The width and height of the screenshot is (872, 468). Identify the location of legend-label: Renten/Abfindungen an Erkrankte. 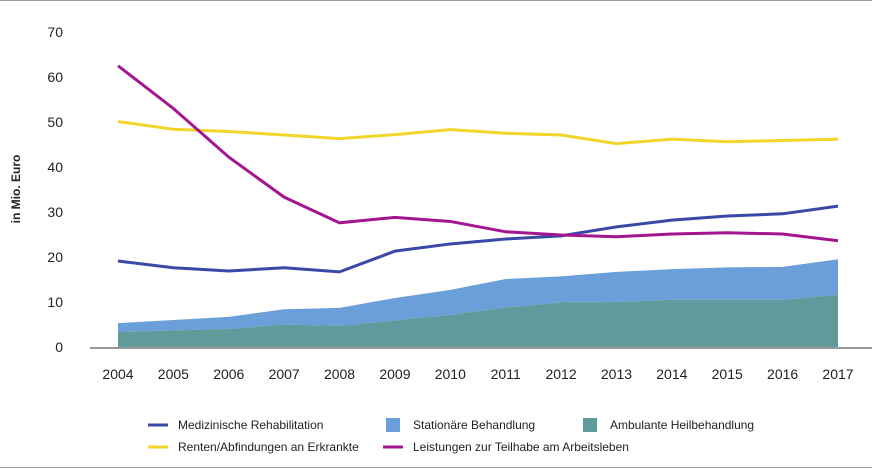
(268, 447).